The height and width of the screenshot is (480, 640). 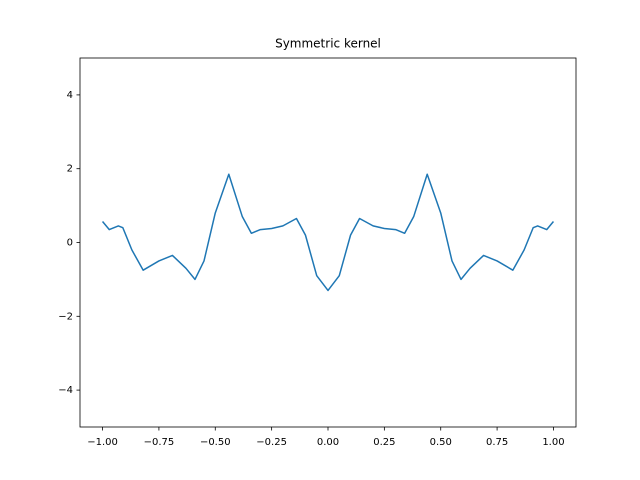 I want to click on x-tick-label: 0.75, so click(x=497, y=442).